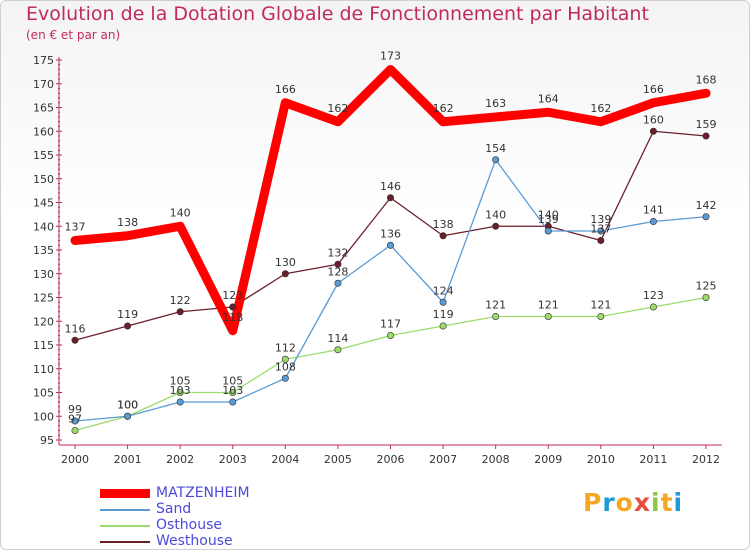 Image resolution: width=750 pixels, height=550 pixels. What do you see at coordinates (391, 459) in the screenshot?
I see `x-tick-label: 2006` at bounding box center [391, 459].